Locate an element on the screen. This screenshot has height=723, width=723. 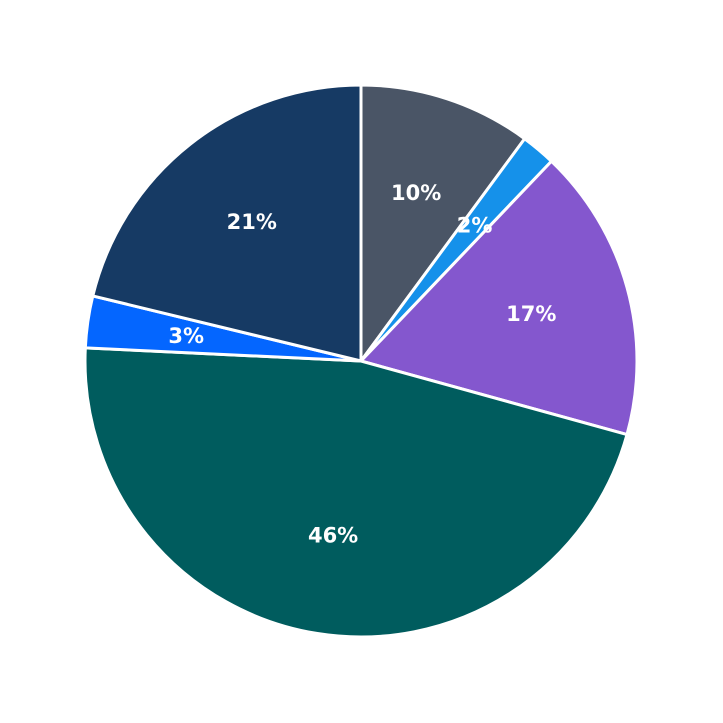
pie-slice-label: 3% is located at coordinates (186, 336).